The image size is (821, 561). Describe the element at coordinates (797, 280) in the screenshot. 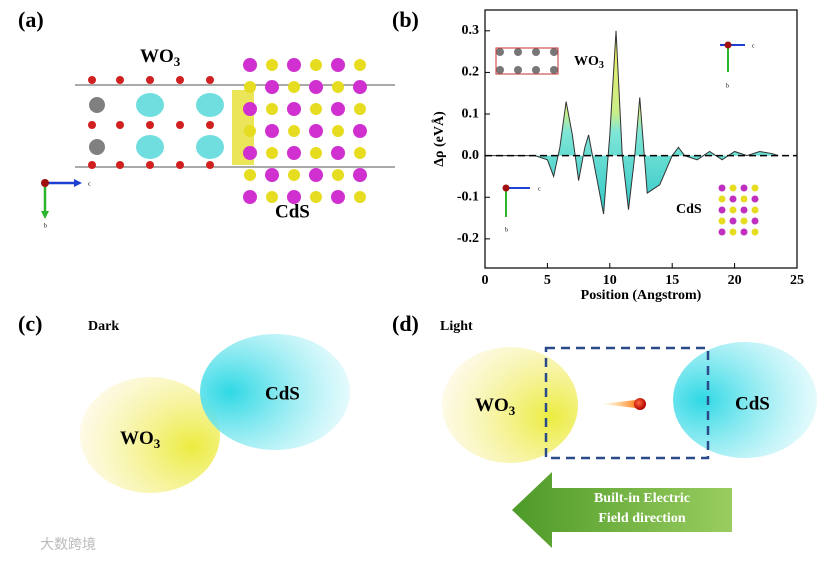

I see `x-tick-label: 25` at that location.